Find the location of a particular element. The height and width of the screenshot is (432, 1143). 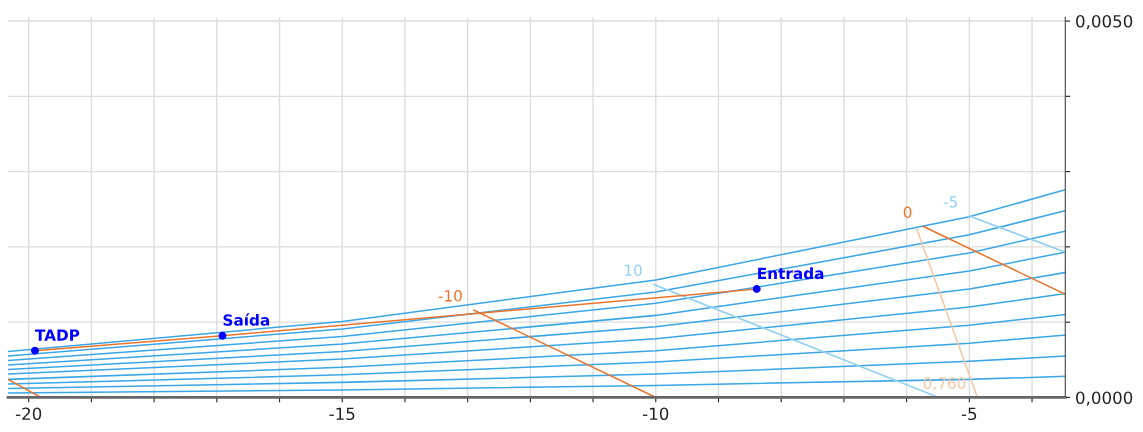

series-label: 10 is located at coordinates (633, 270).